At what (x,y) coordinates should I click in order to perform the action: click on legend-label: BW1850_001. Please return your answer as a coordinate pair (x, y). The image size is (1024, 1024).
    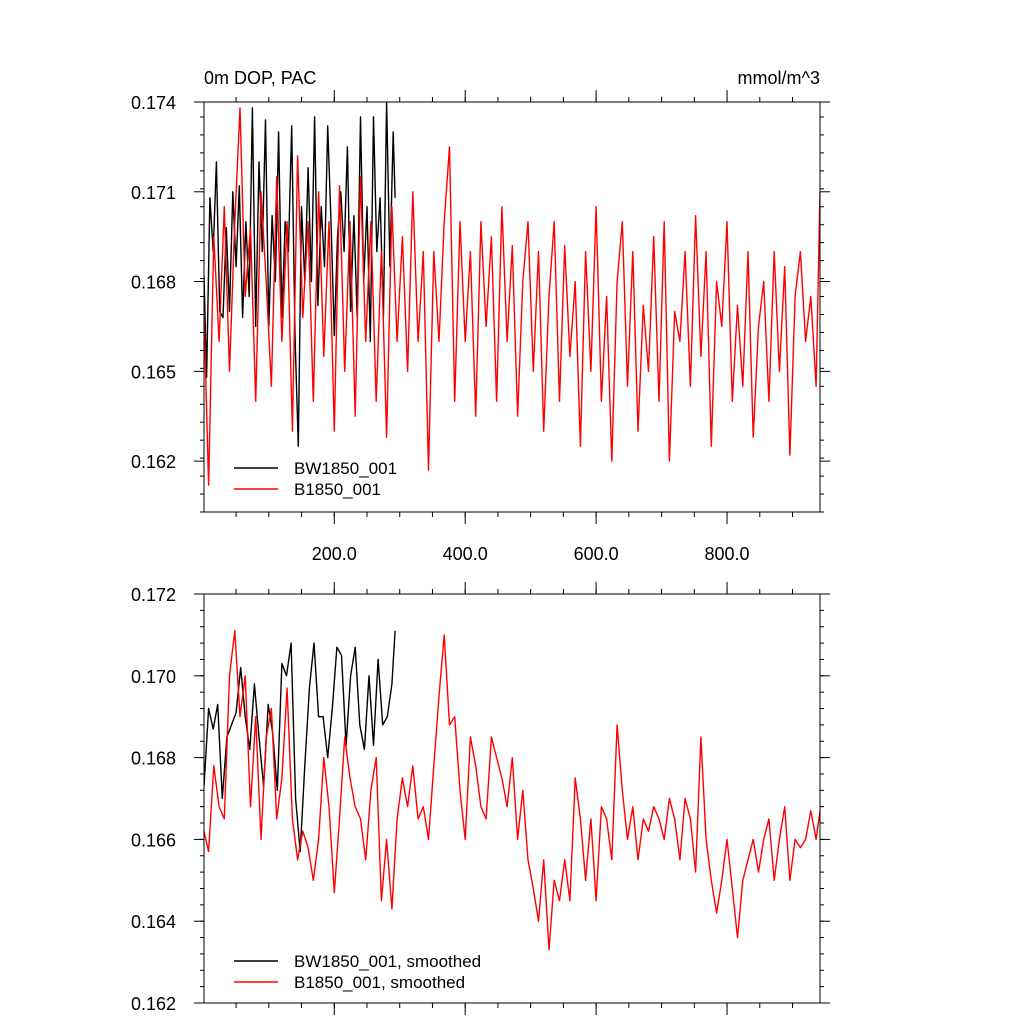
    Looking at the image, I should click on (345, 468).